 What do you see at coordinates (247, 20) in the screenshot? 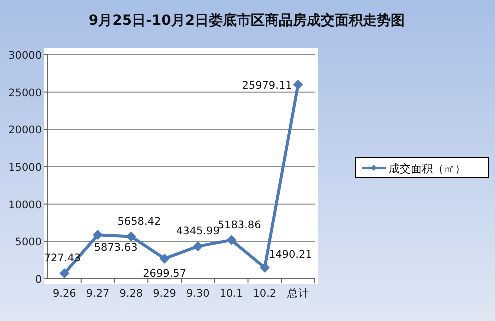
I see `chart-title: 9月25日-10月2日娄底市区商品房成交面积走势图` at bounding box center [247, 20].